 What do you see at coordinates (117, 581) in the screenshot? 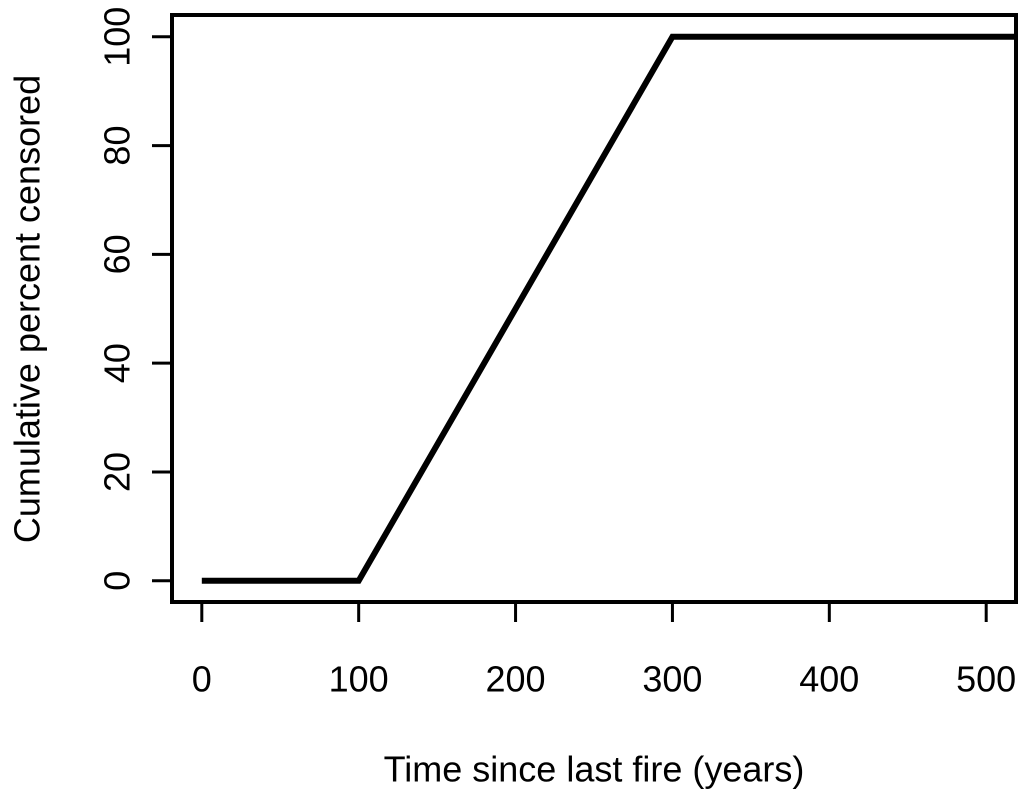
I see `y-tick-label: 0` at bounding box center [117, 581].